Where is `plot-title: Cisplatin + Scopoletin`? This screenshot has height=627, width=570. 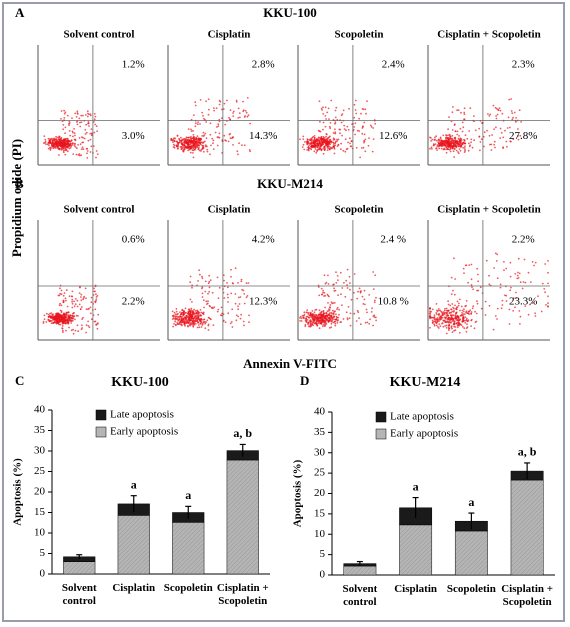 plot-title: Cisplatin + Scopoletin is located at coordinates (488, 210).